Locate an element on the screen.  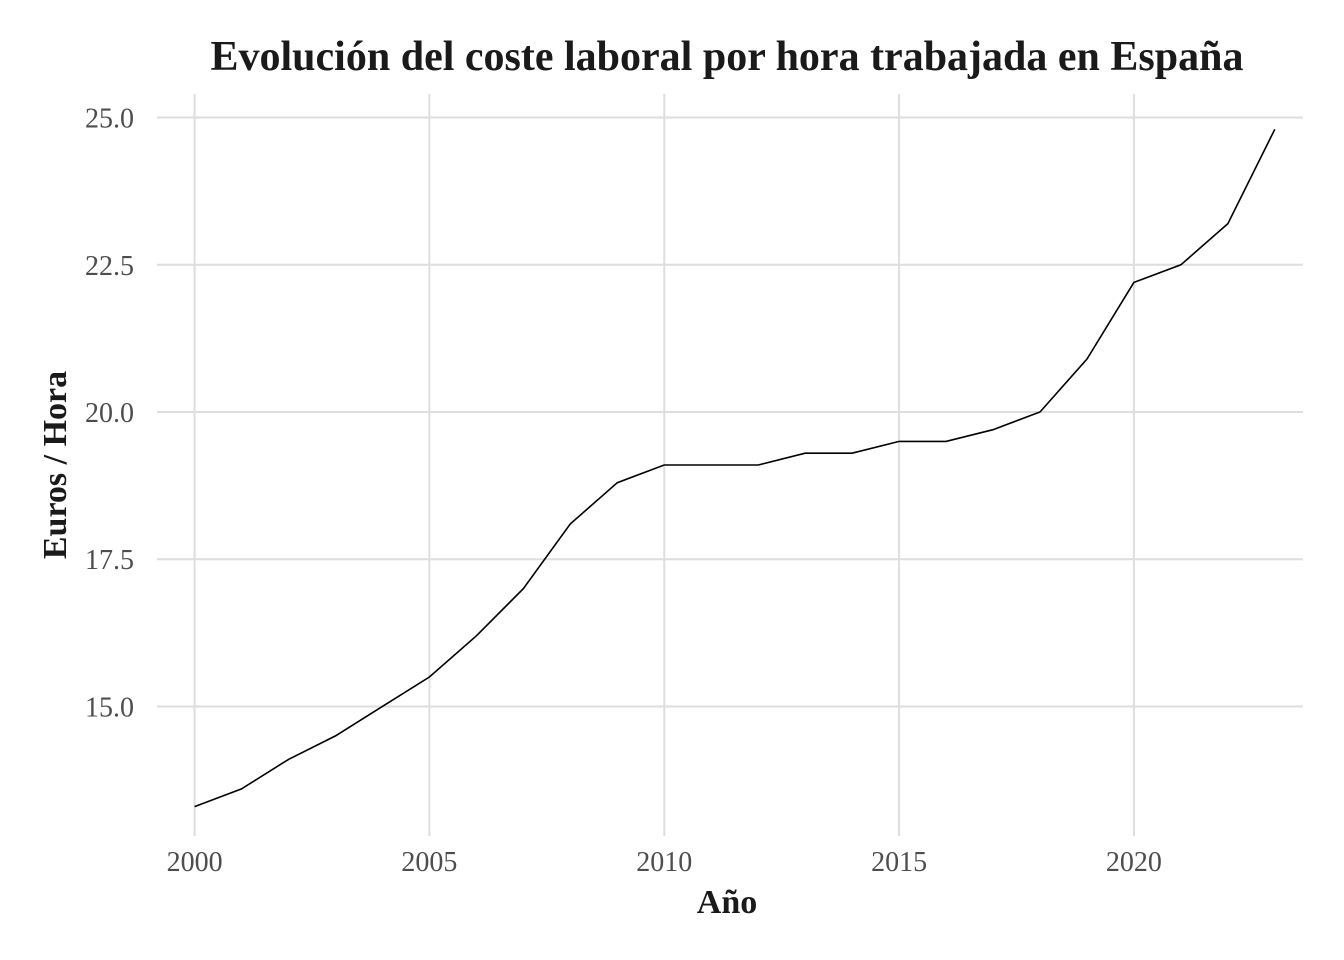
x-tick-label: 2010 is located at coordinates (664, 862).